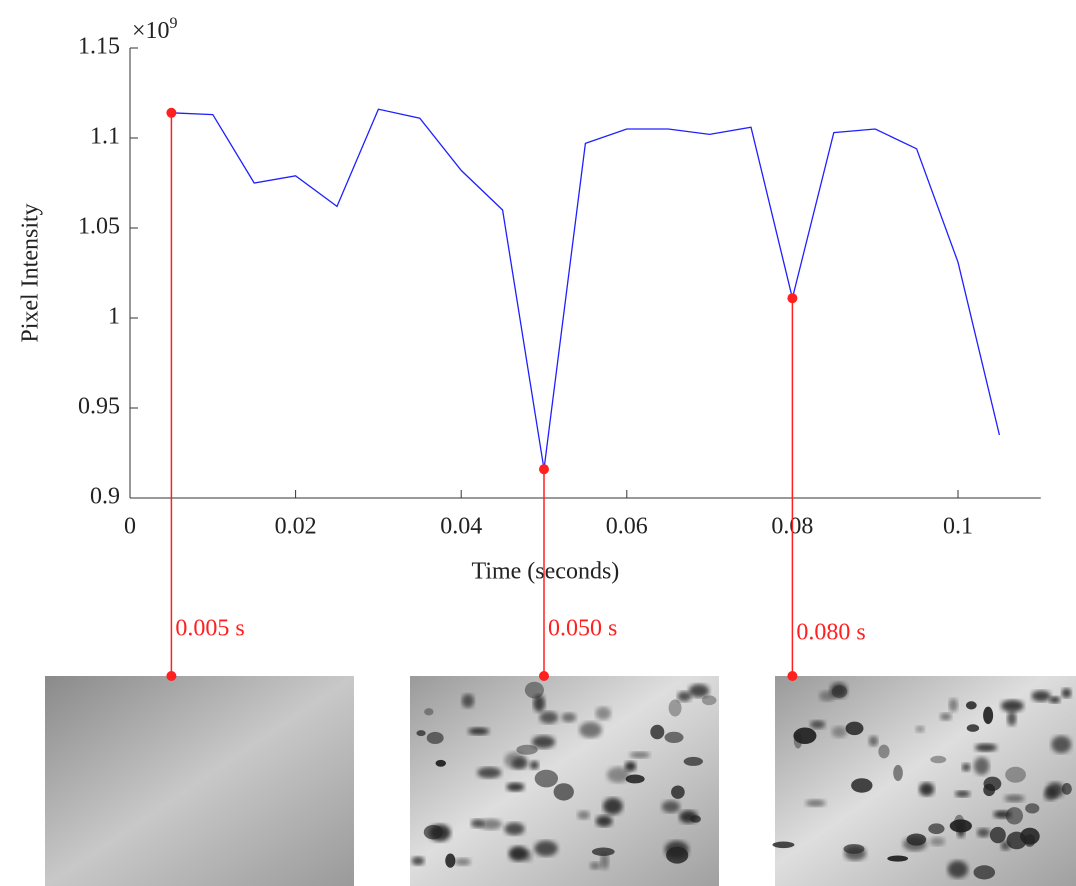 The width and height of the screenshot is (1076, 886). What do you see at coordinates (114, 317) in the screenshot?
I see `y-tick-label: 1` at bounding box center [114, 317].